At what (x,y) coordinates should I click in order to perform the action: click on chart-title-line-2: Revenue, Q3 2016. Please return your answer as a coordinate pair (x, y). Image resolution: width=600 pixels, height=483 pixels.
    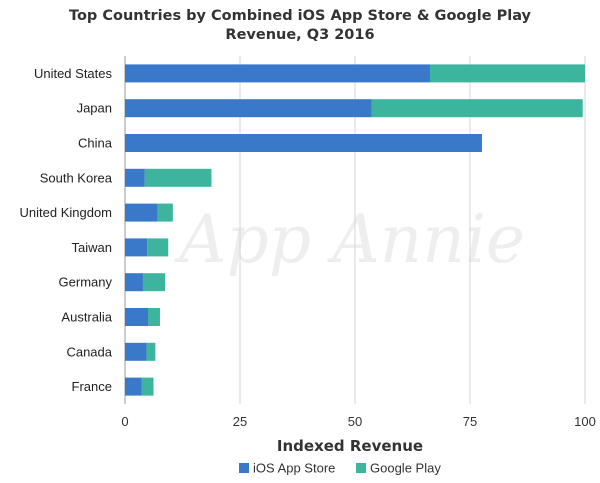
    Looking at the image, I should click on (300, 35).